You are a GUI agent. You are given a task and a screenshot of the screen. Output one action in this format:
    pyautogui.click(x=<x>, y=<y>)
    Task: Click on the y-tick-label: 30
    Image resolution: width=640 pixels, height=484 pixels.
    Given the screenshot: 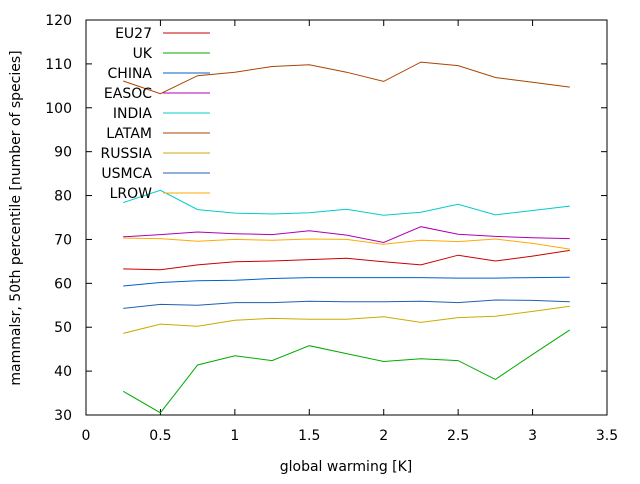 What is the action you would take?
    pyautogui.click(x=63, y=416)
    